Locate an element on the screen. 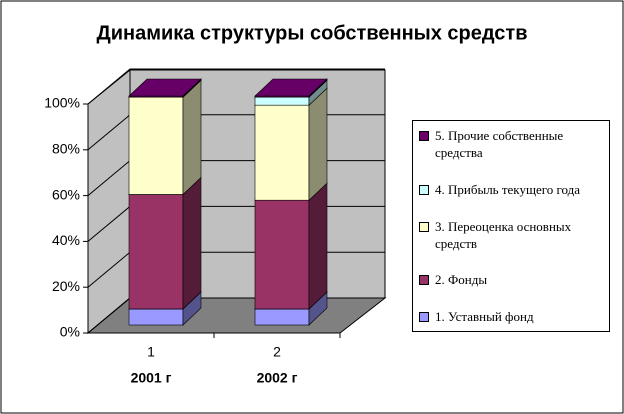  y-tick-label: 100% is located at coordinates (62, 103).